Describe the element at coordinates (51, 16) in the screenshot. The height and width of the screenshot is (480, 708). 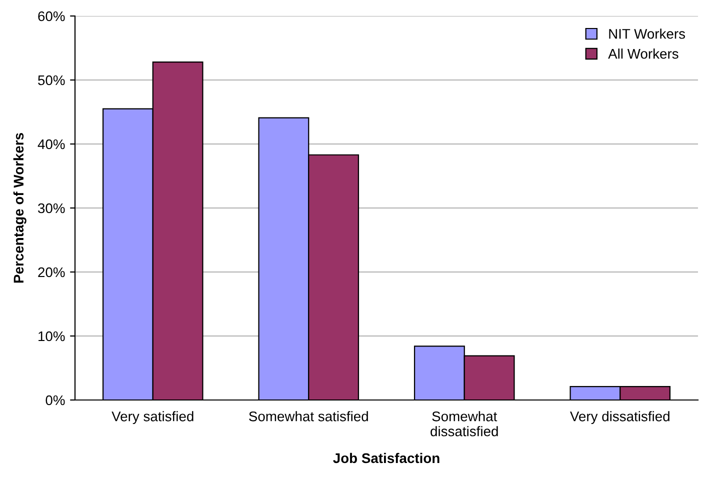
I see `y-tick-label: 60%` at that location.